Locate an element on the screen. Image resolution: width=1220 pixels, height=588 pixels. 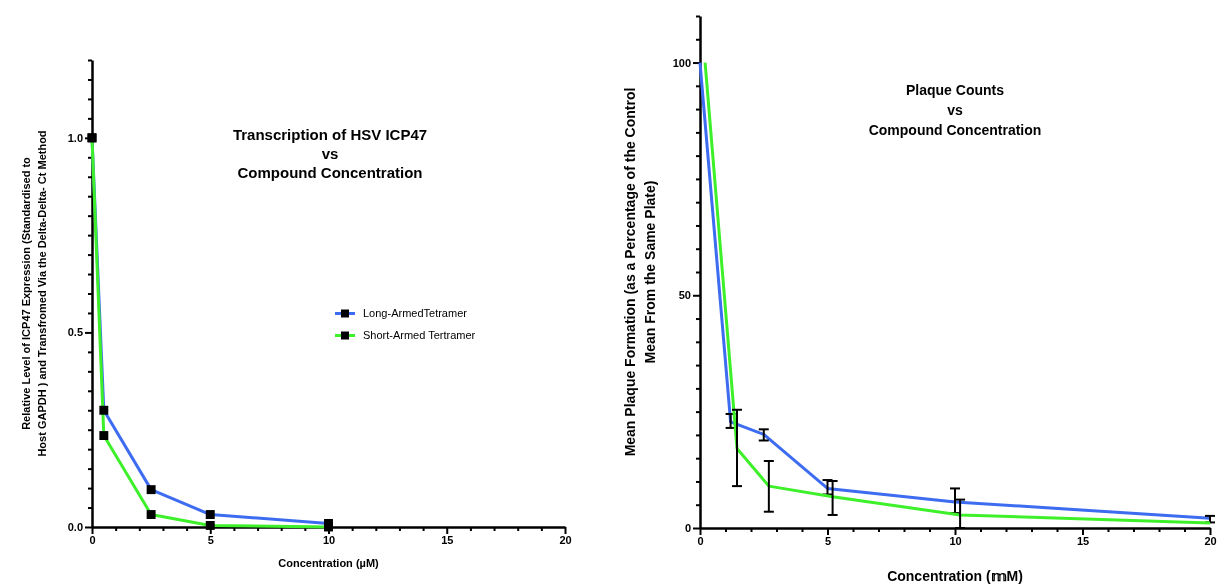
legend-label: Long-ArmedTetramer is located at coordinates (415, 313).